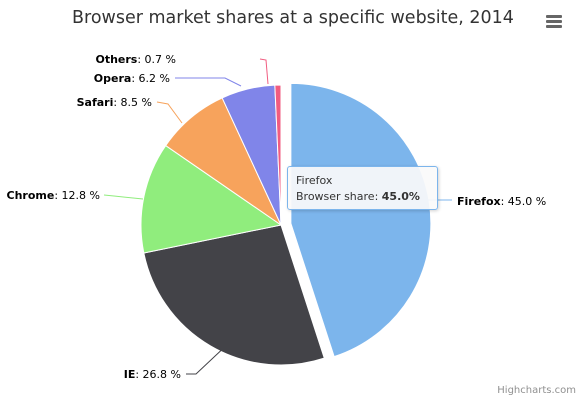 This screenshot has height=404, width=586. I want to click on data-label-opera: Opera: 6.2 %, so click(132, 78).